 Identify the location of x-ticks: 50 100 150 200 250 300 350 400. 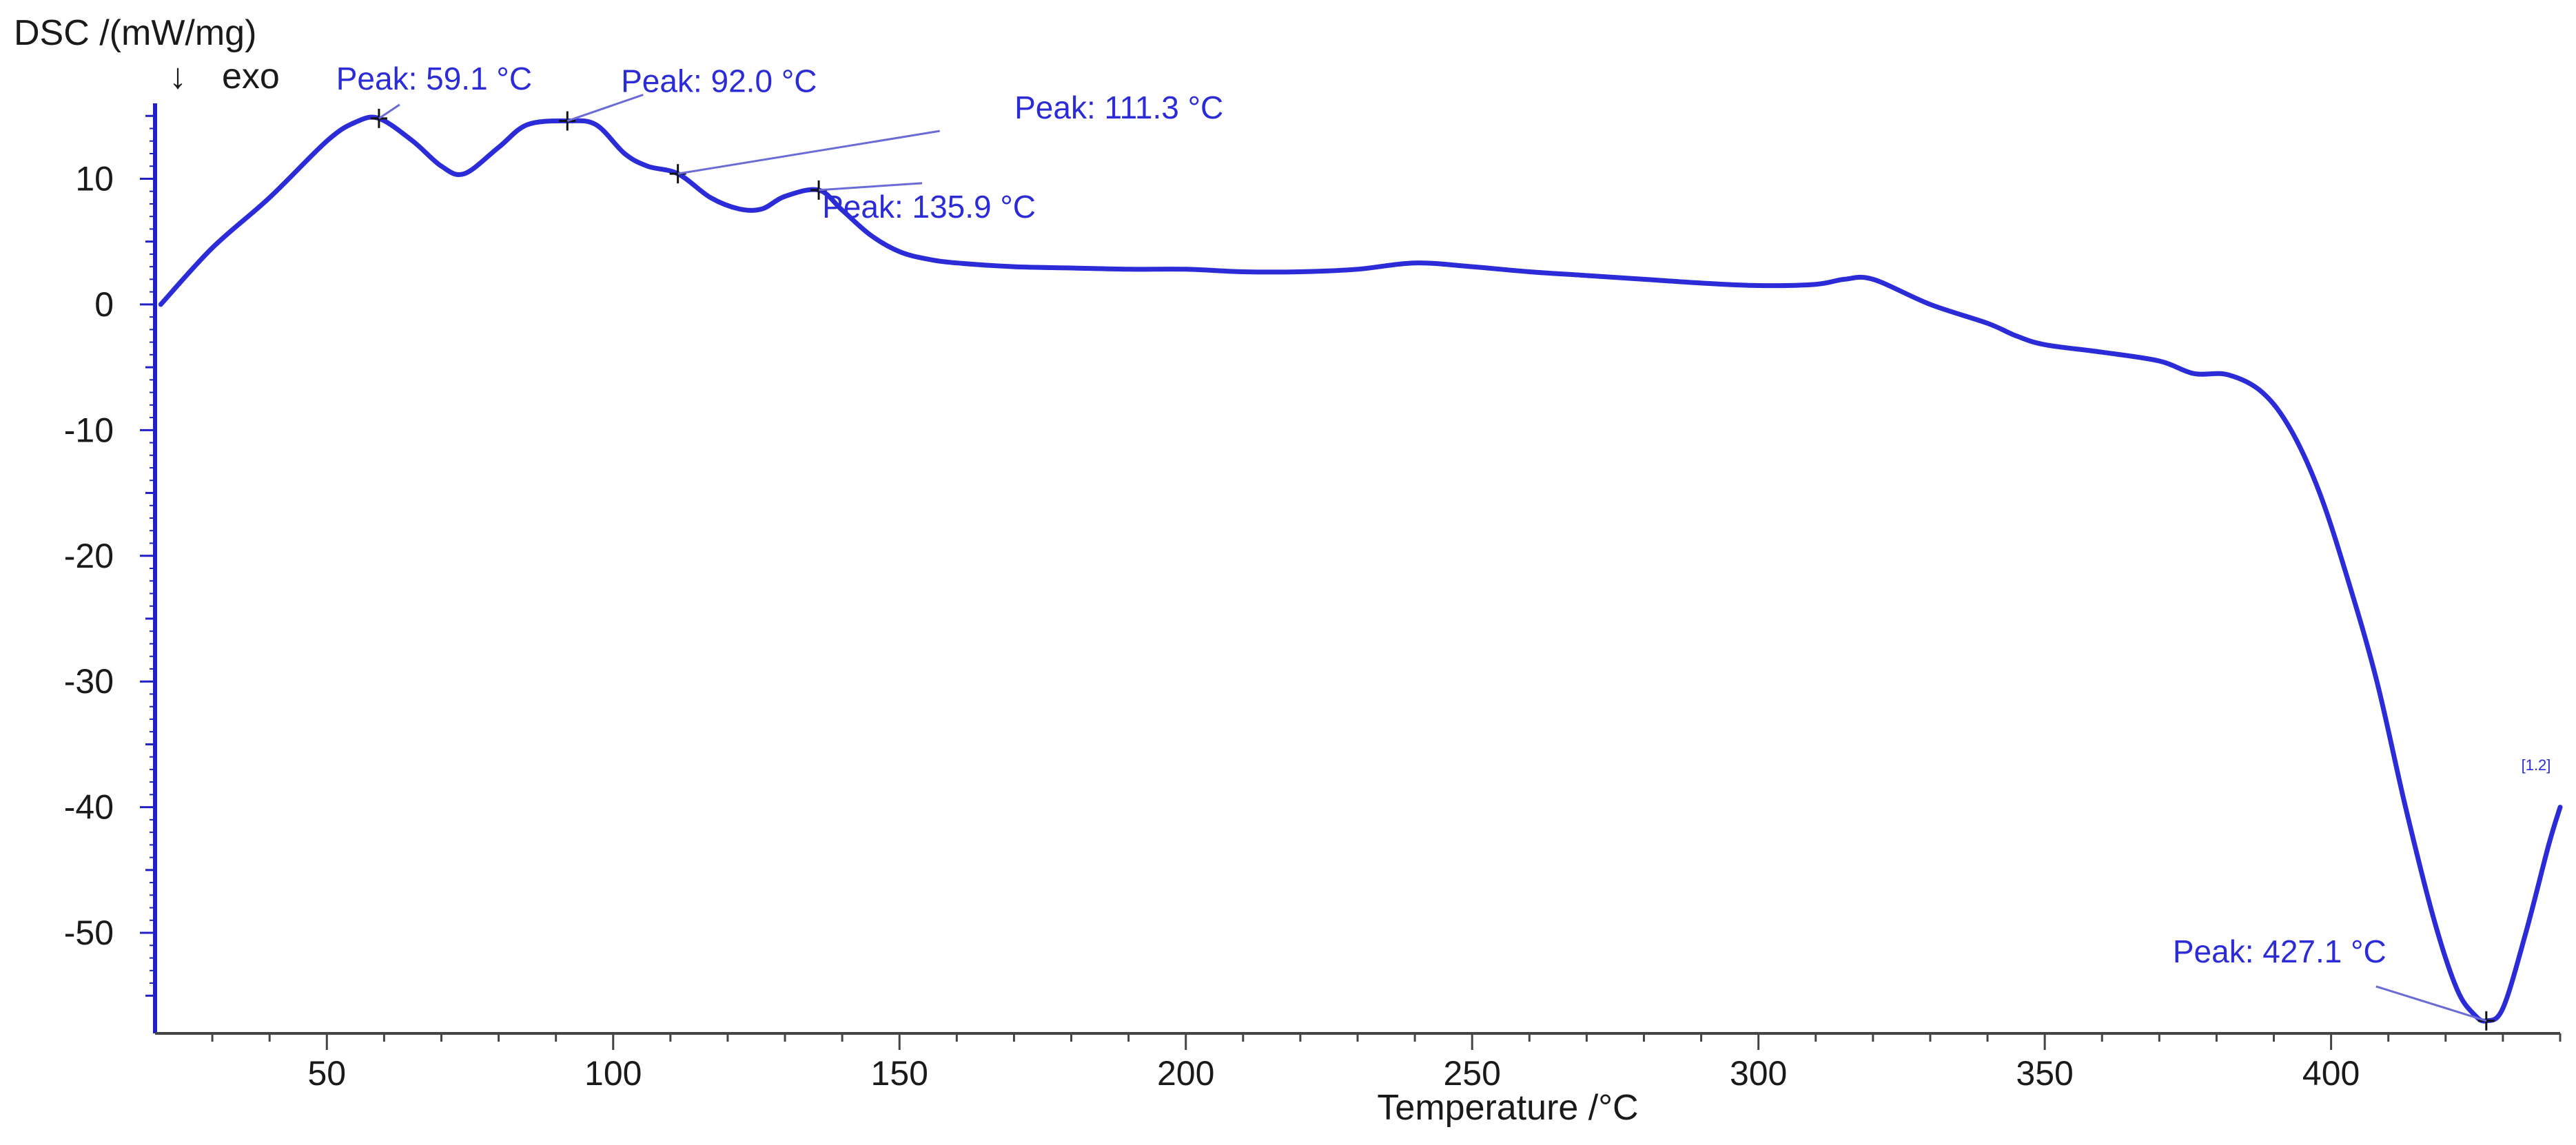
(1386, 1063).